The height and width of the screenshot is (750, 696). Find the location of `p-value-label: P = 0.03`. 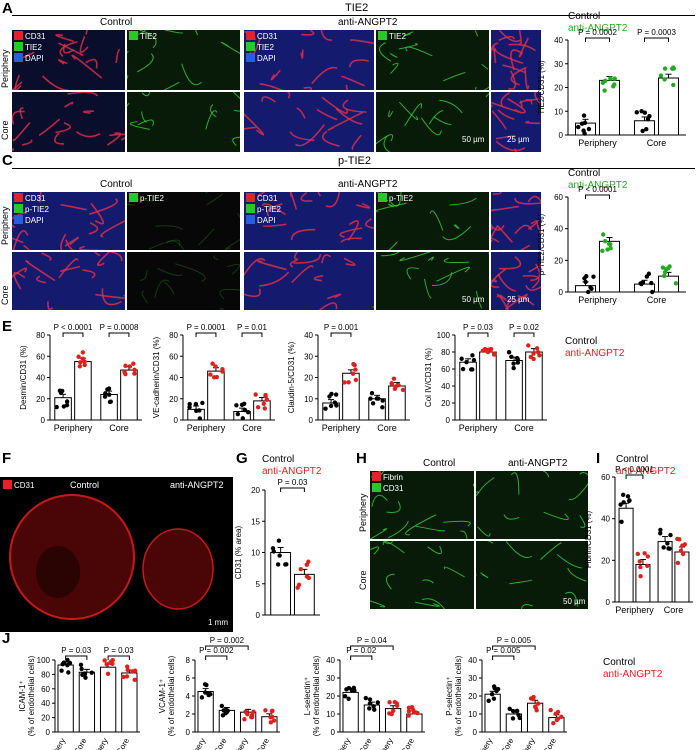

p-value-label: P = 0.03 is located at coordinates (293, 482).